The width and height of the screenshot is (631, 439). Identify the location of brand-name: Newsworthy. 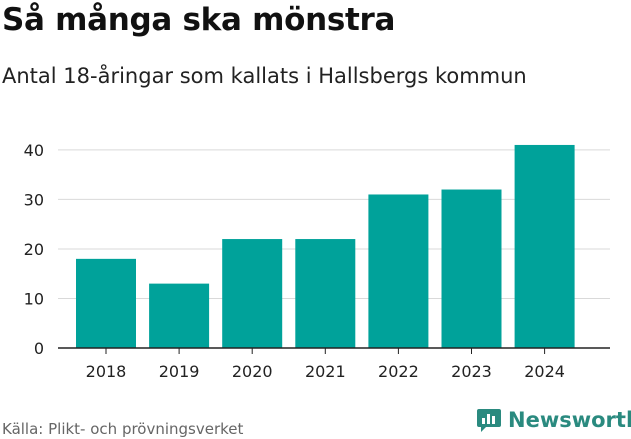
(569, 420).